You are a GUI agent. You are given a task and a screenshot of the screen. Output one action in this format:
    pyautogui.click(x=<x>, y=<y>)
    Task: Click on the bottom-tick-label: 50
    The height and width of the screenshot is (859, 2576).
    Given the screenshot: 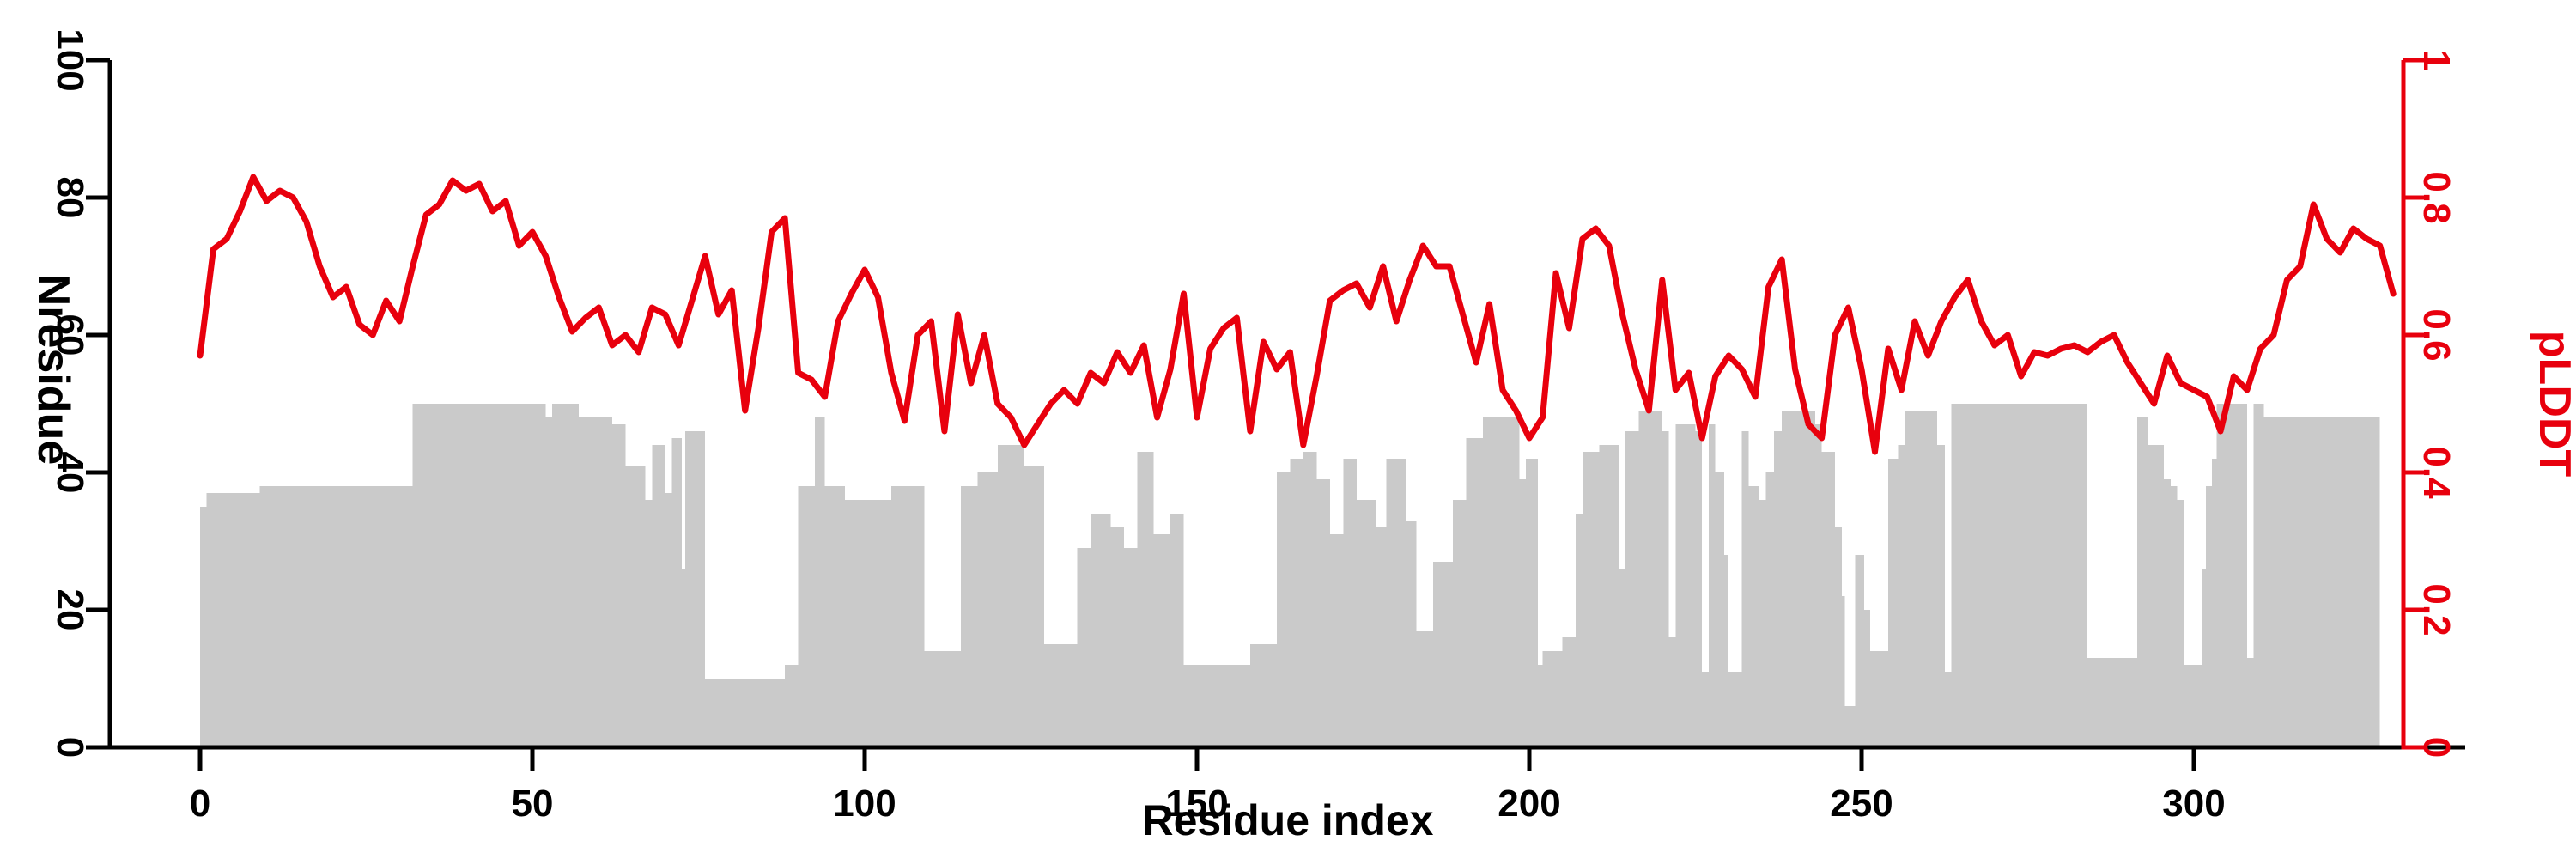 What is the action you would take?
    pyautogui.click(x=533, y=804)
    